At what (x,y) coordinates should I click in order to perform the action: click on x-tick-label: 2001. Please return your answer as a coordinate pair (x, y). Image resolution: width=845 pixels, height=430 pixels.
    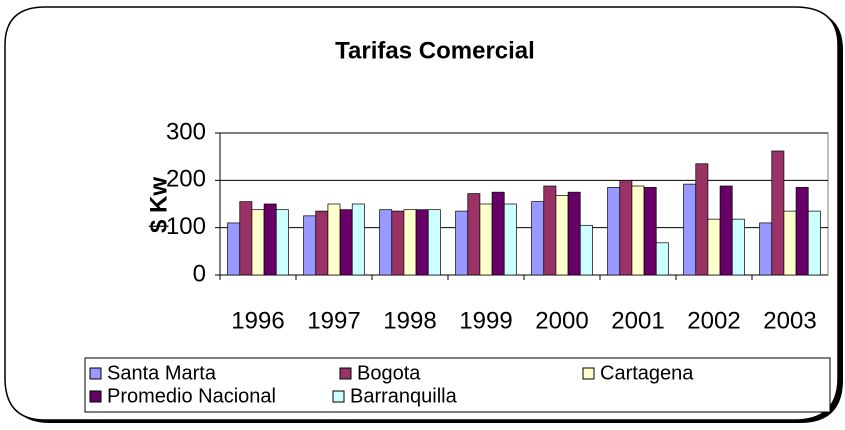
    Looking at the image, I should click on (637, 320).